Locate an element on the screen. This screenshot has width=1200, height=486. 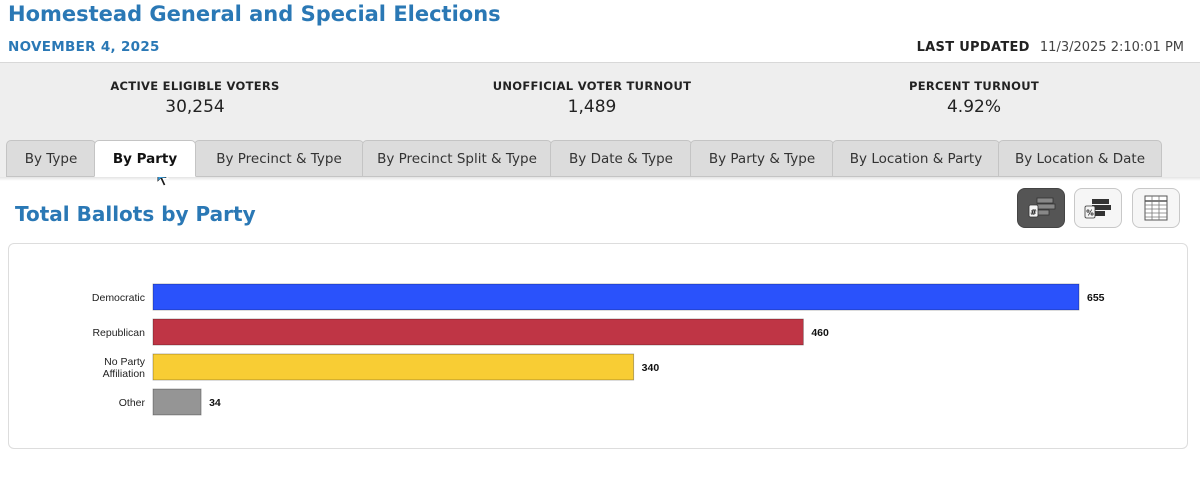
election-date: NOVEMBER 4, 2025 is located at coordinates (84, 47).